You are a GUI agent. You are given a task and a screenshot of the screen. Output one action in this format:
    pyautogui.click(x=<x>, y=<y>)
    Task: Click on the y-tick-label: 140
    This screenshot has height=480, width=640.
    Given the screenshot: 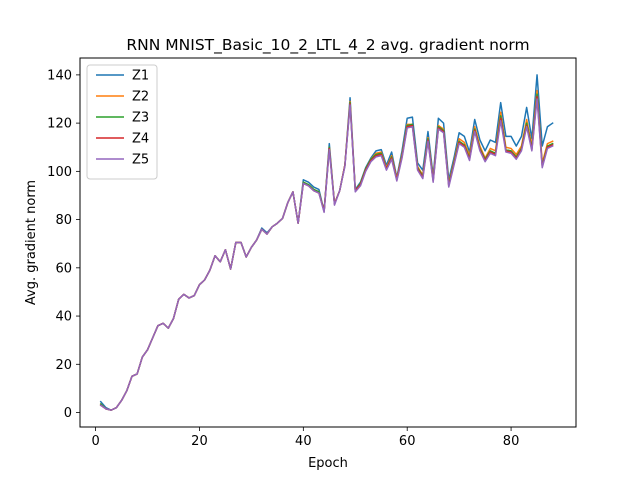 What is the action you would take?
    pyautogui.click(x=59, y=75)
    